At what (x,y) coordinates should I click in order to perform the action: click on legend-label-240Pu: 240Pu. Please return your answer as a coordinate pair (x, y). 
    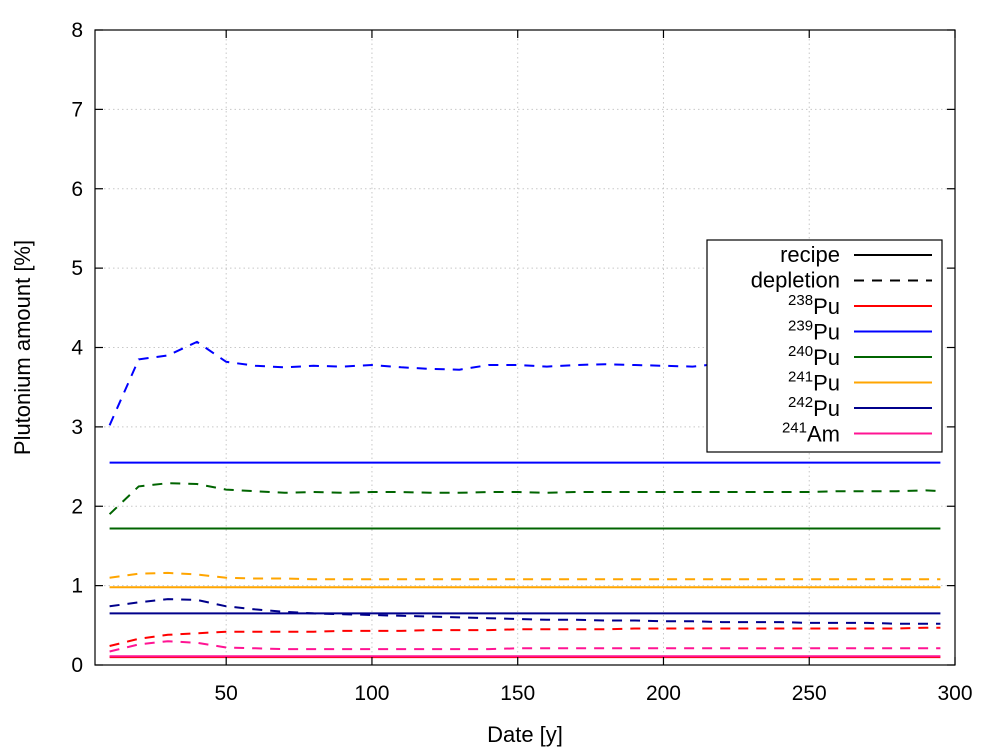
    Looking at the image, I should click on (814, 356).